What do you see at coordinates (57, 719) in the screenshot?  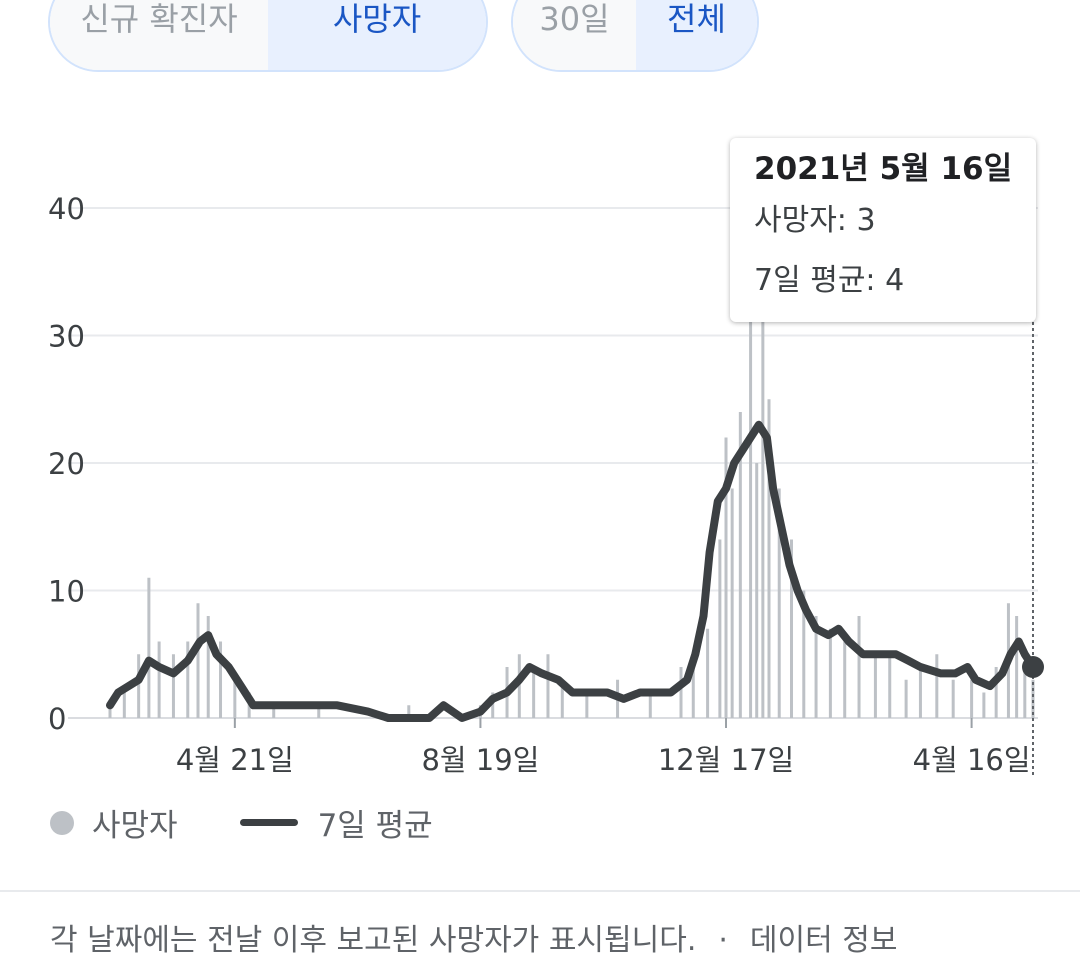 I see `y-tick-label: 0` at bounding box center [57, 719].